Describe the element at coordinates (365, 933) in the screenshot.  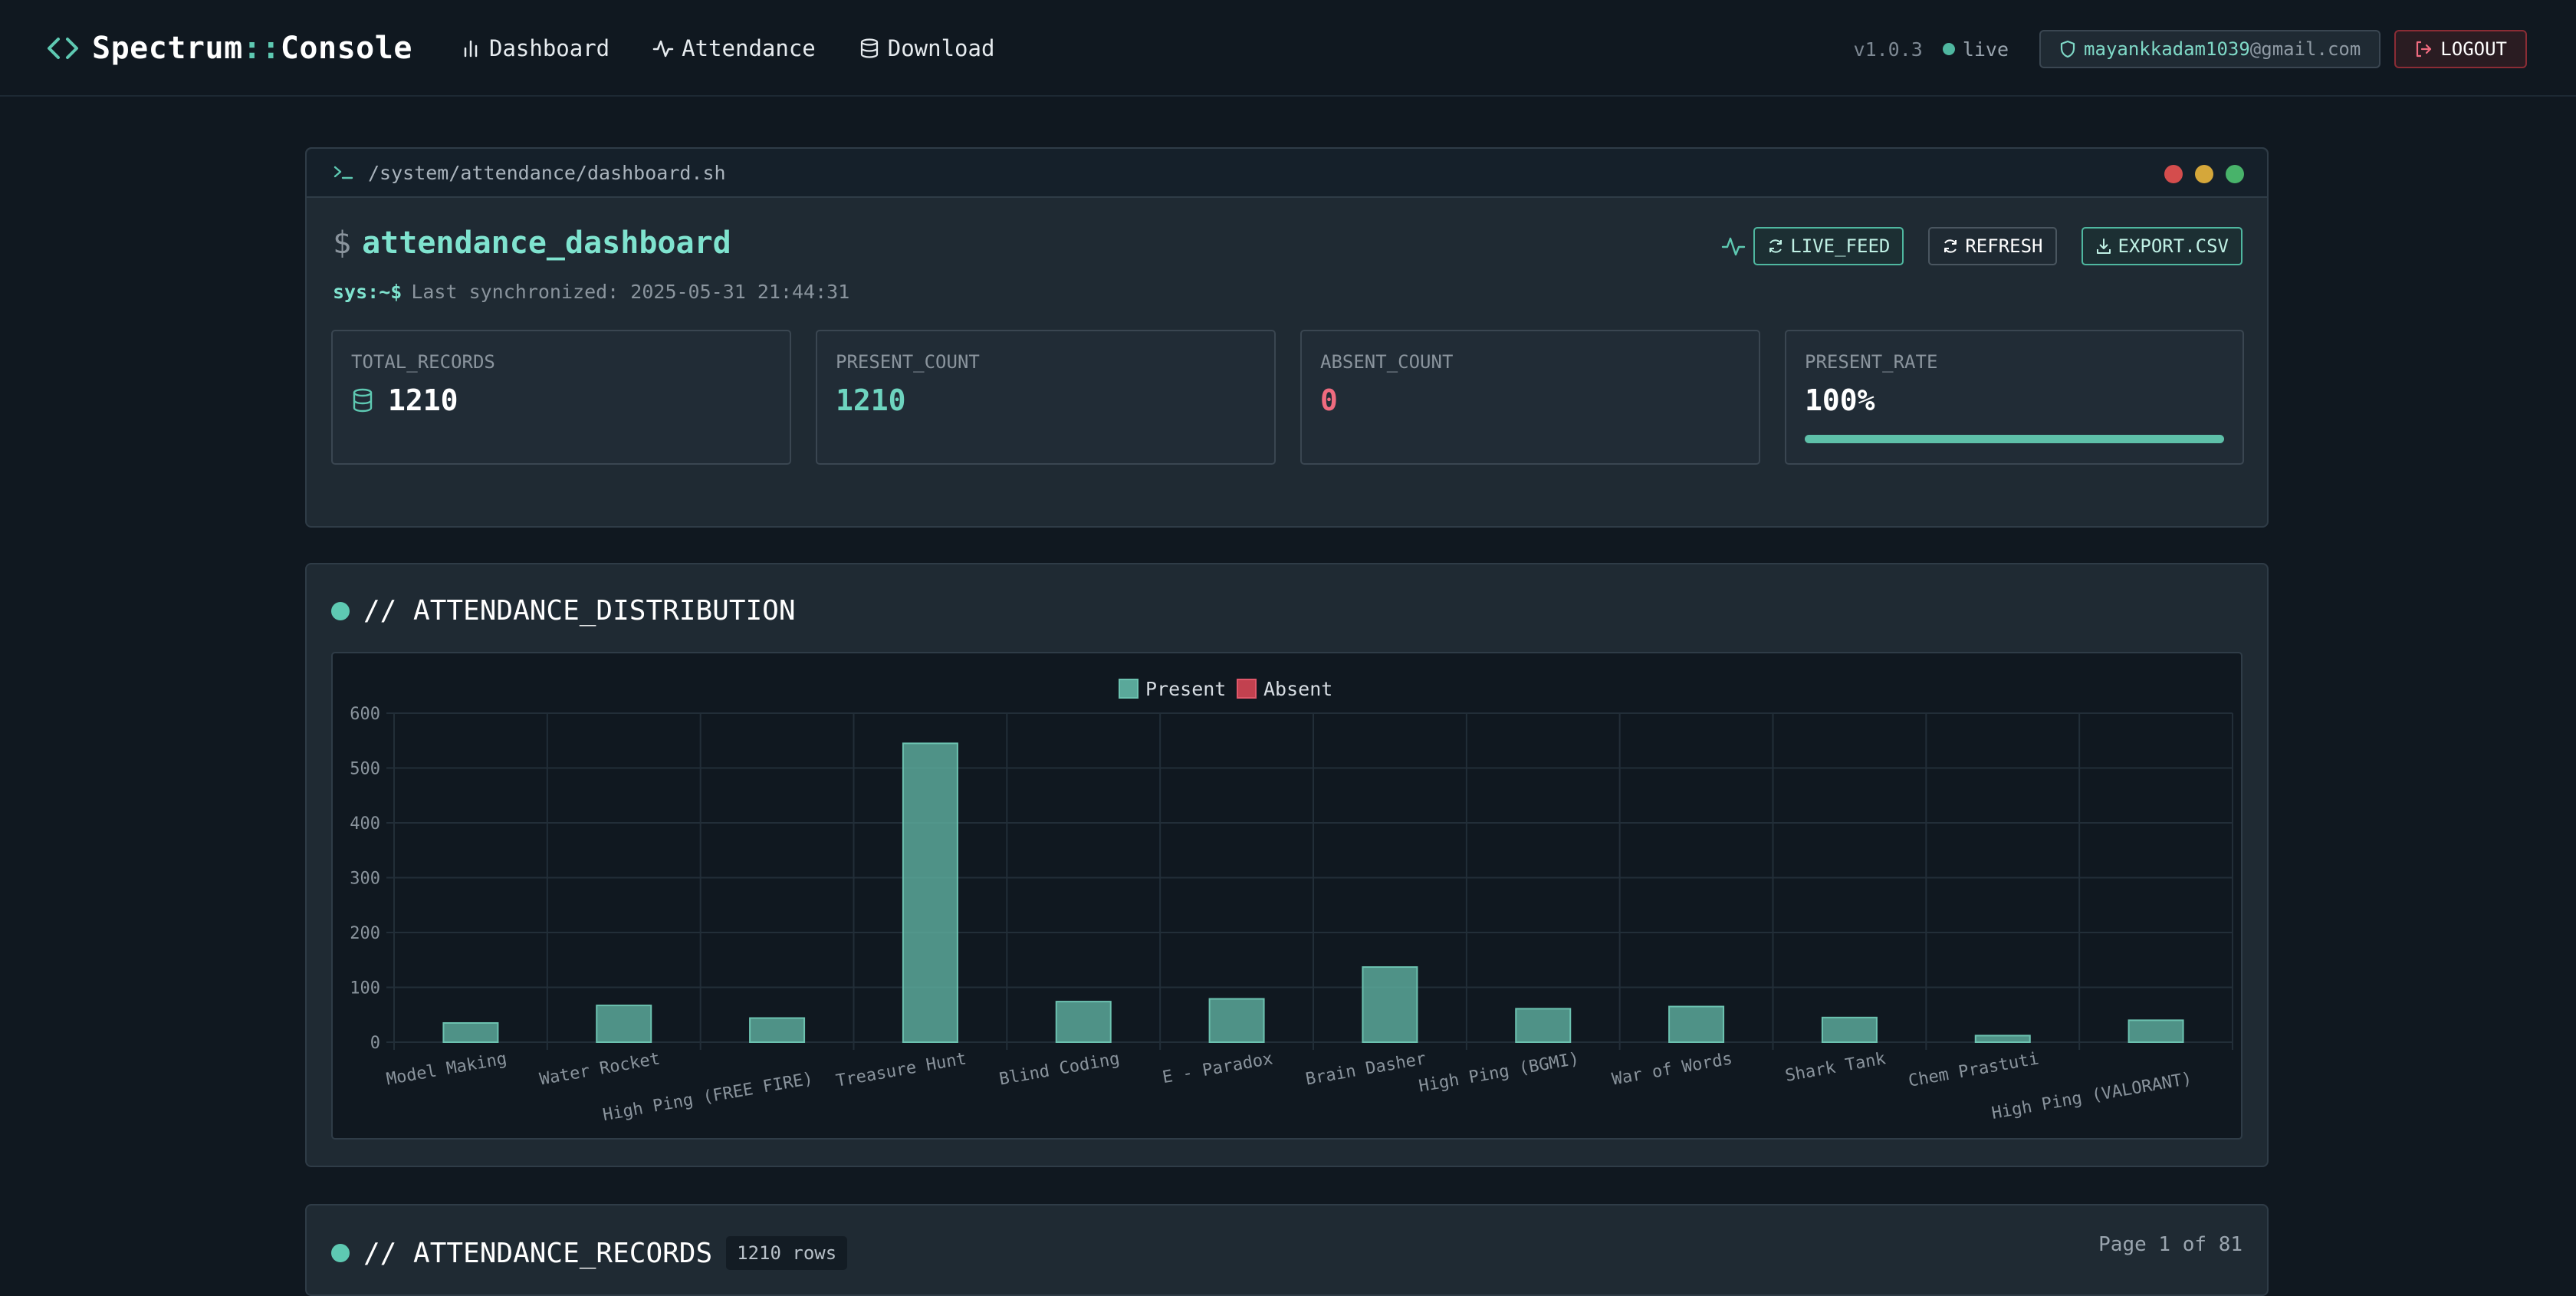
I see `y-tick-label: 200` at that location.